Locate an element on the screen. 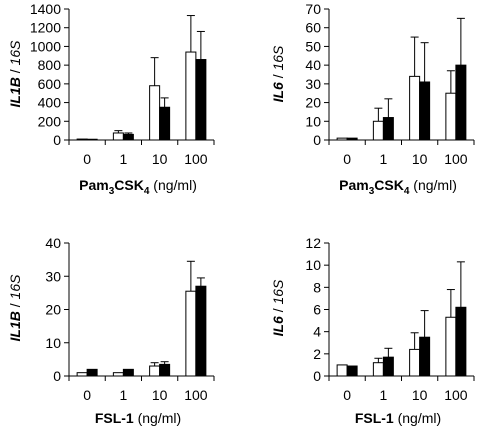  y-tick-label: 50 is located at coordinates (313, 46).